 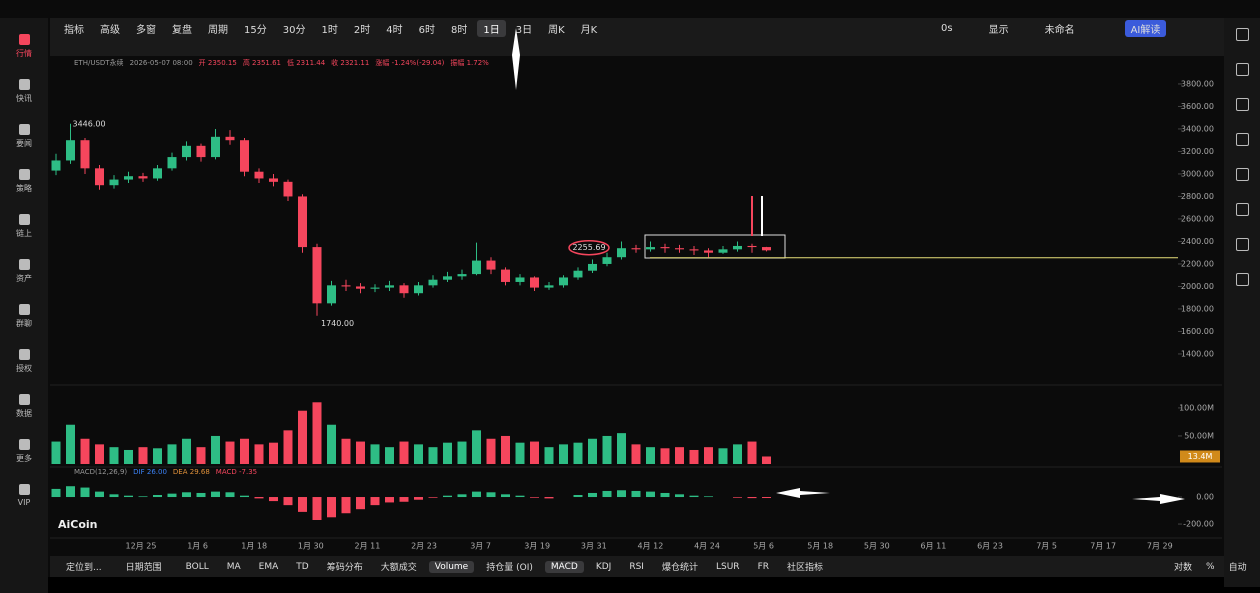 I want to click on sidebar-item: 授权, so click(x=24, y=361).